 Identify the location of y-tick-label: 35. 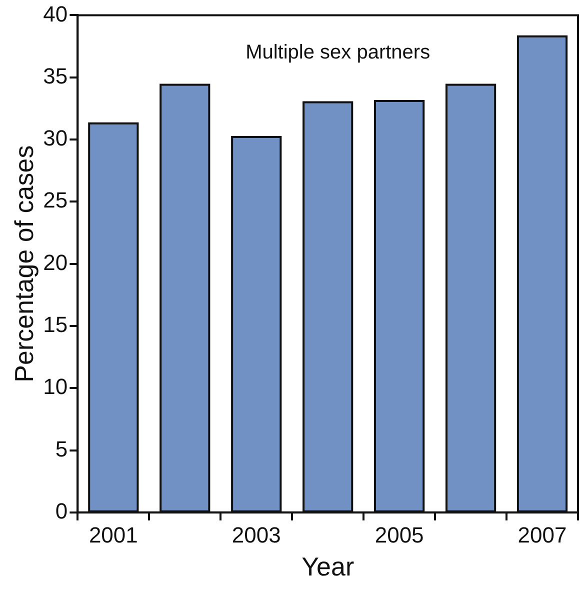
(55, 75).